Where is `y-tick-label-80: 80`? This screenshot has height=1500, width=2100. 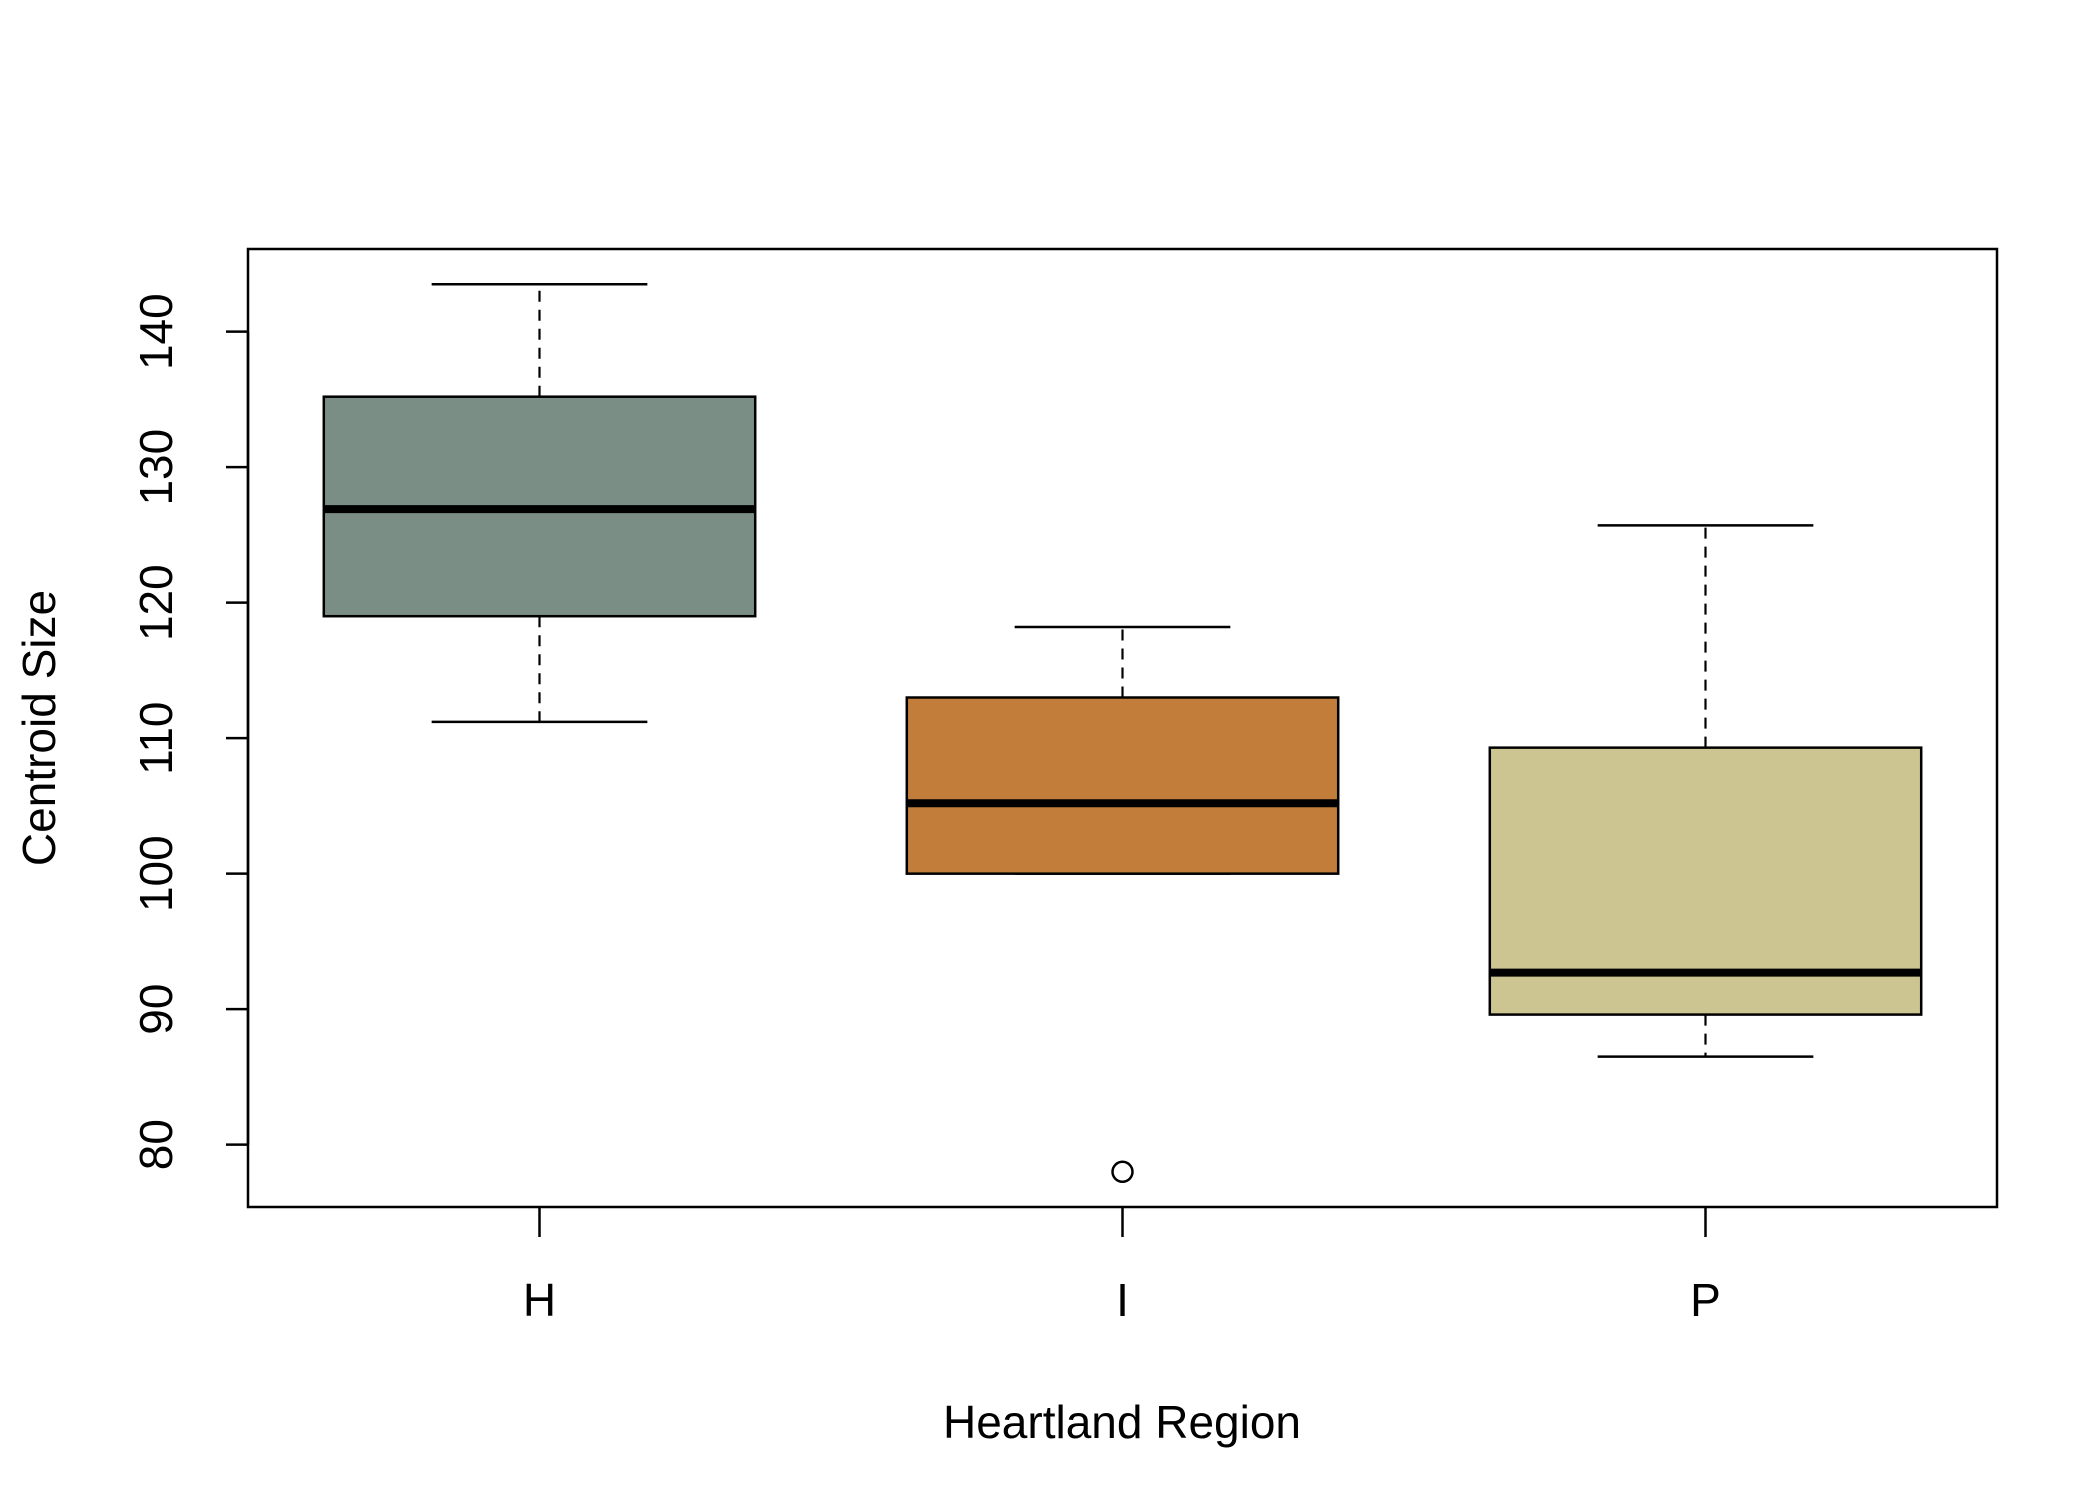
y-tick-label-80: 80 is located at coordinates (156, 1144).